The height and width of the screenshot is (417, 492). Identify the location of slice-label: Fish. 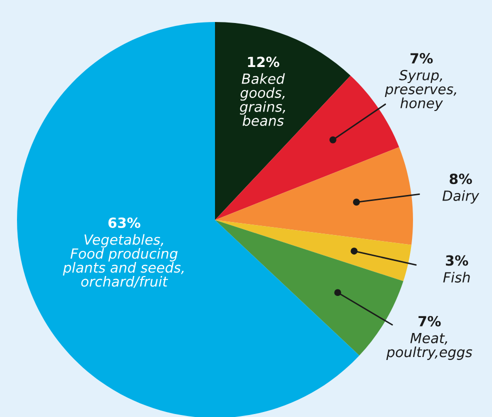
(456, 277).